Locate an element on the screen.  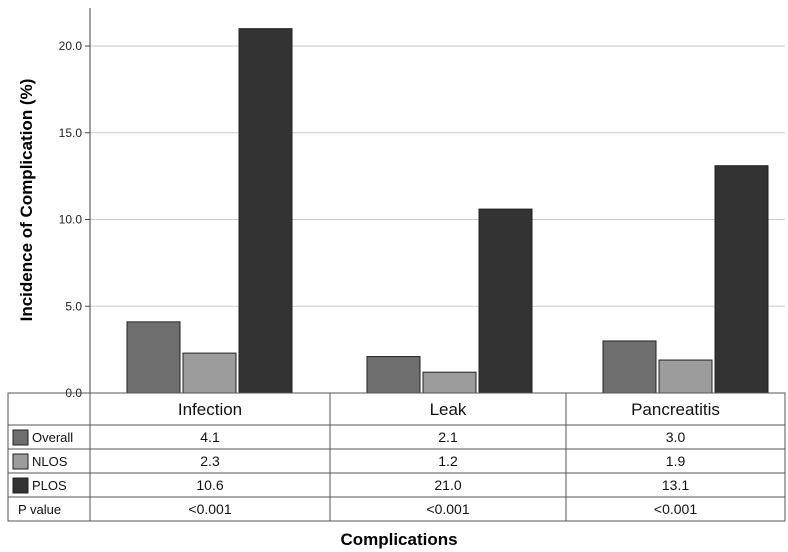
category-label: Pancreatitis is located at coordinates (675, 409).